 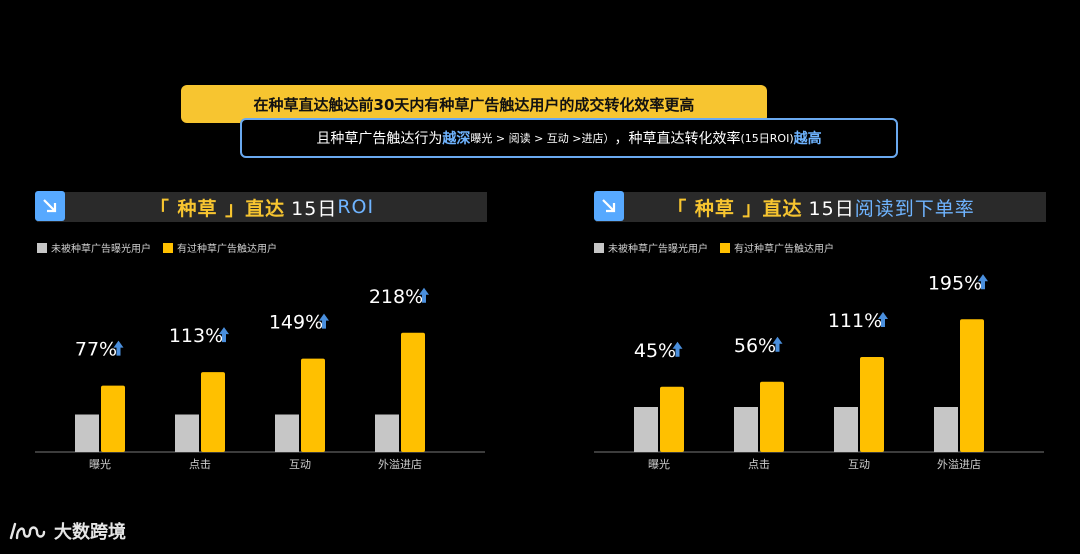 What do you see at coordinates (260, 378) in the screenshot?
I see `left-bar-chart: 曝光 77% 点击 113% 互动 149% 外溢进店 218%` at bounding box center [260, 378].